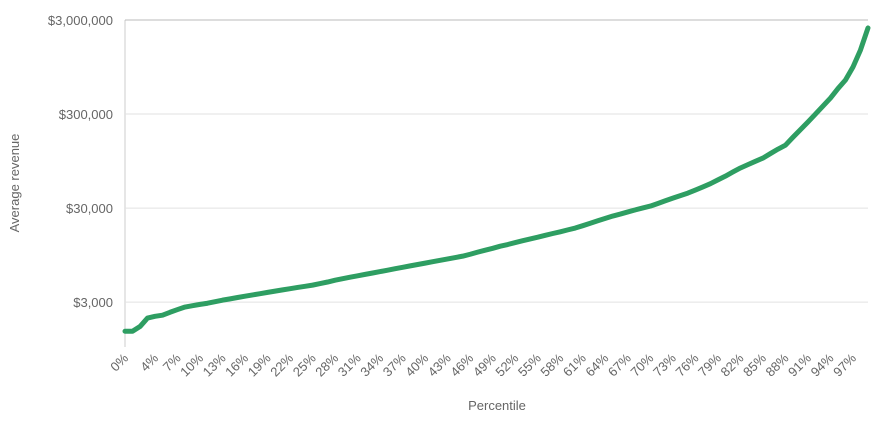 The image size is (881, 423). What do you see at coordinates (709, 364) in the screenshot?
I see `x-tick-label: 79%` at bounding box center [709, 364].